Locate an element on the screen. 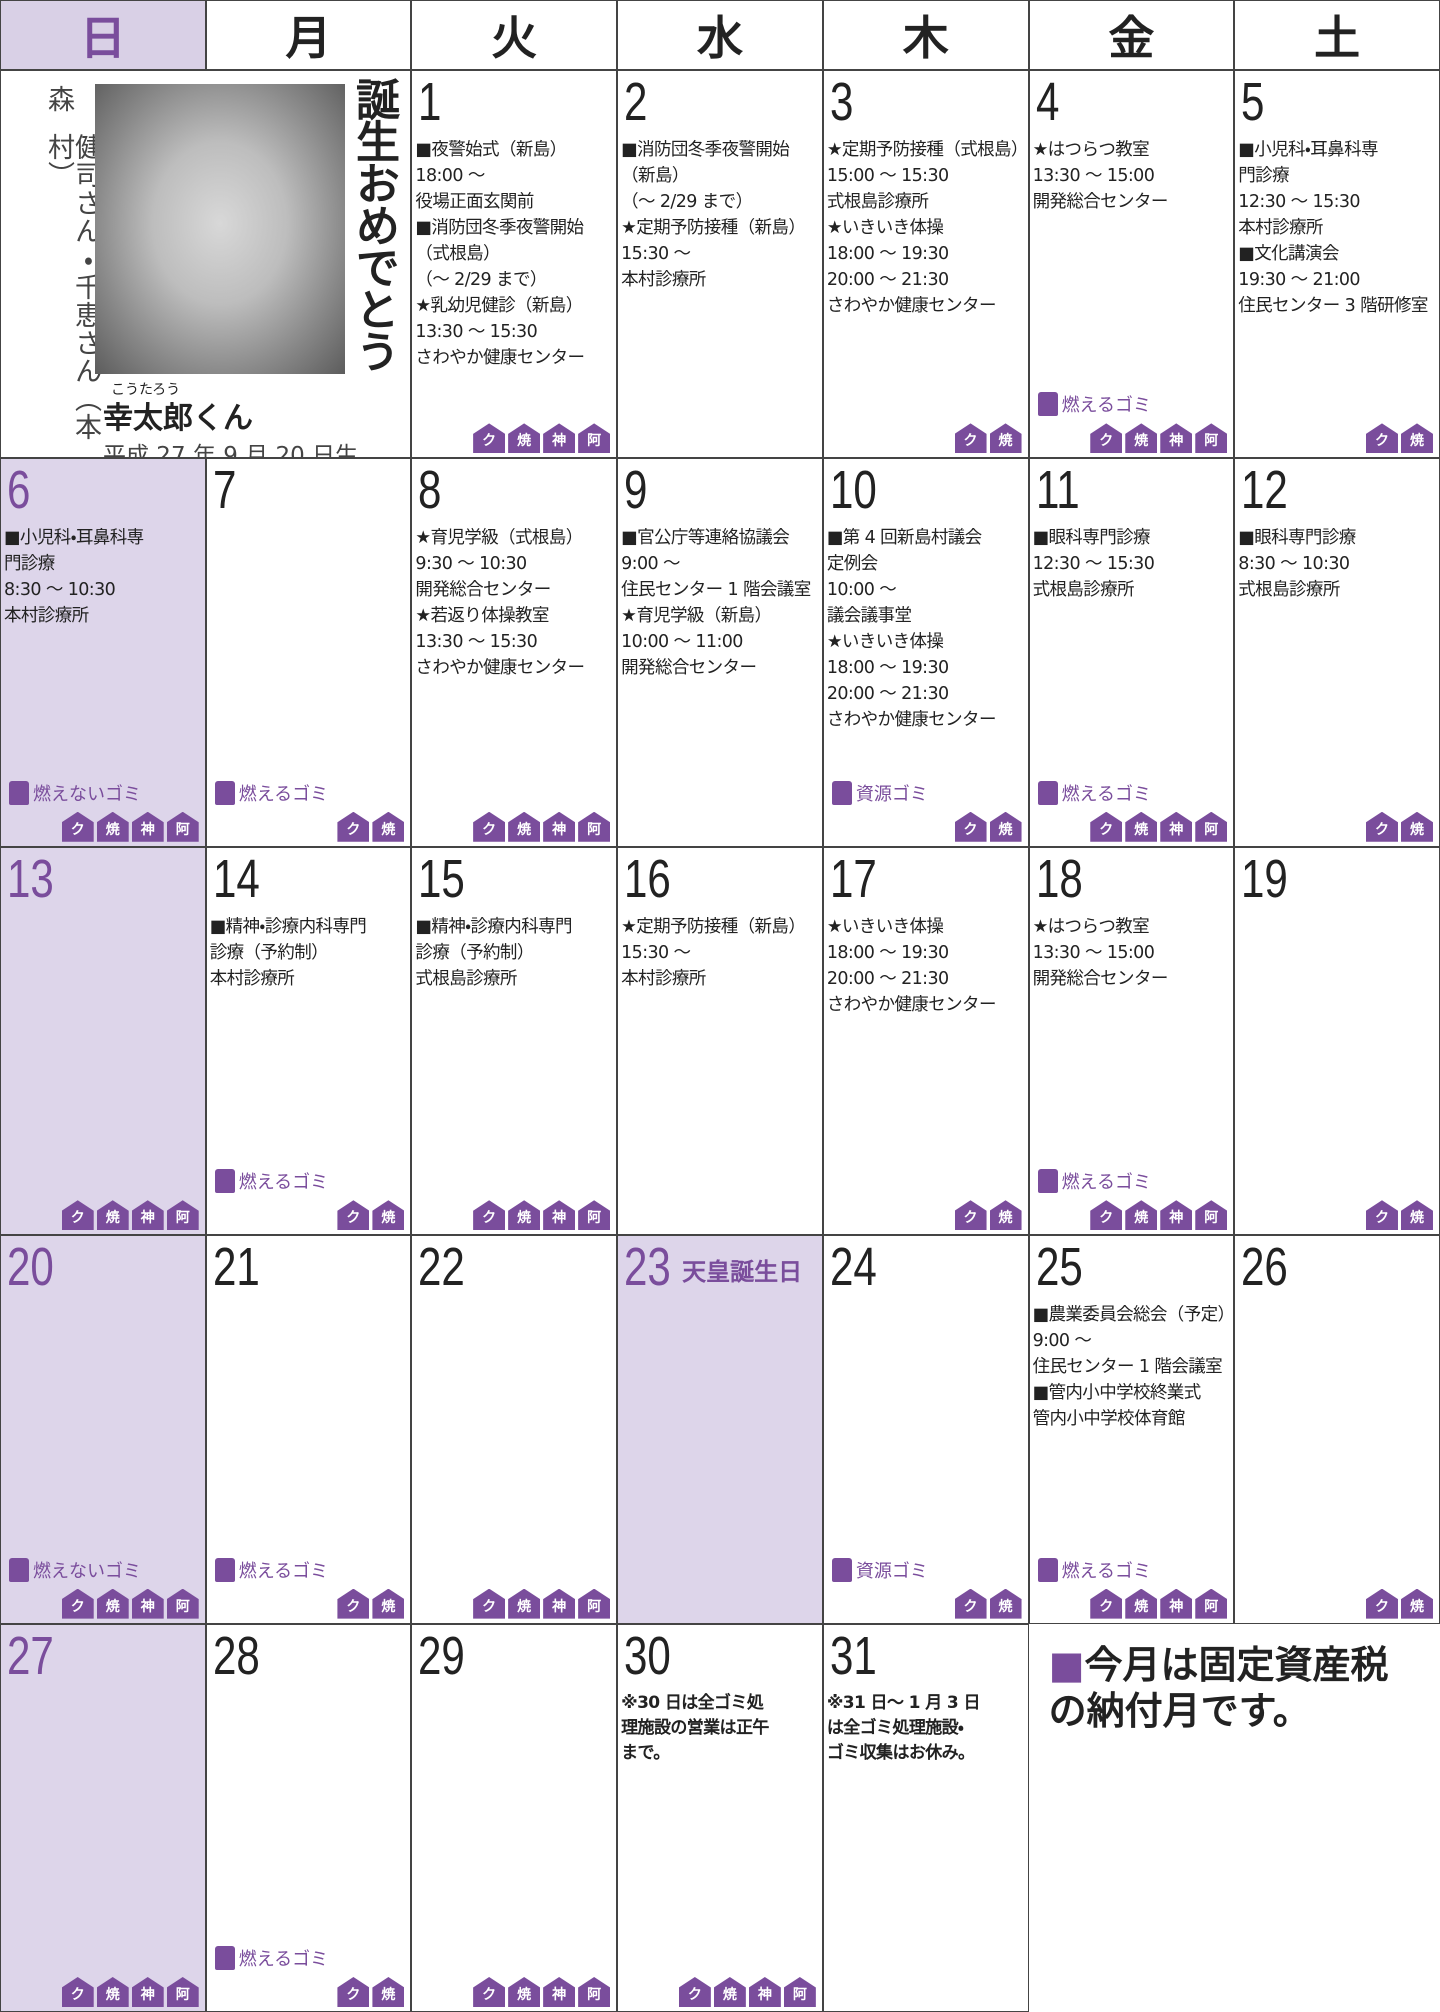  day-number: 14 is located at coordinates (236, 878).